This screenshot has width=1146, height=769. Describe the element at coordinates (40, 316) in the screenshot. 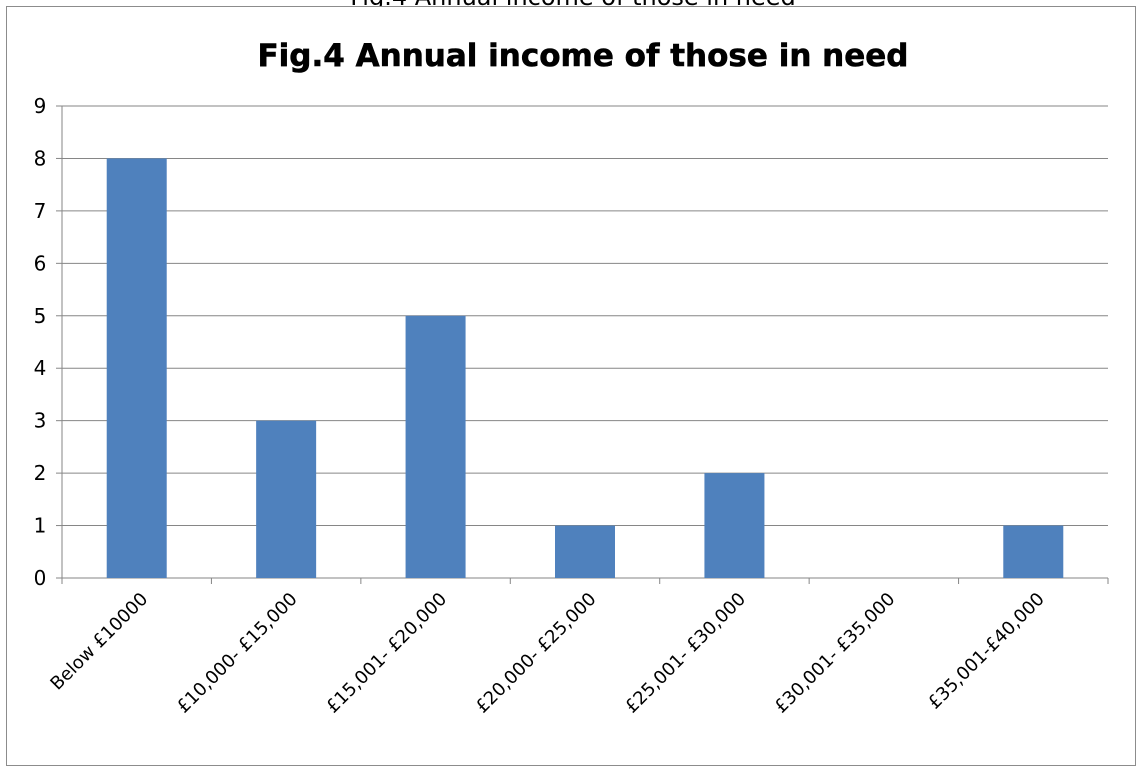

I see `y-tick-label: 5` at that location.